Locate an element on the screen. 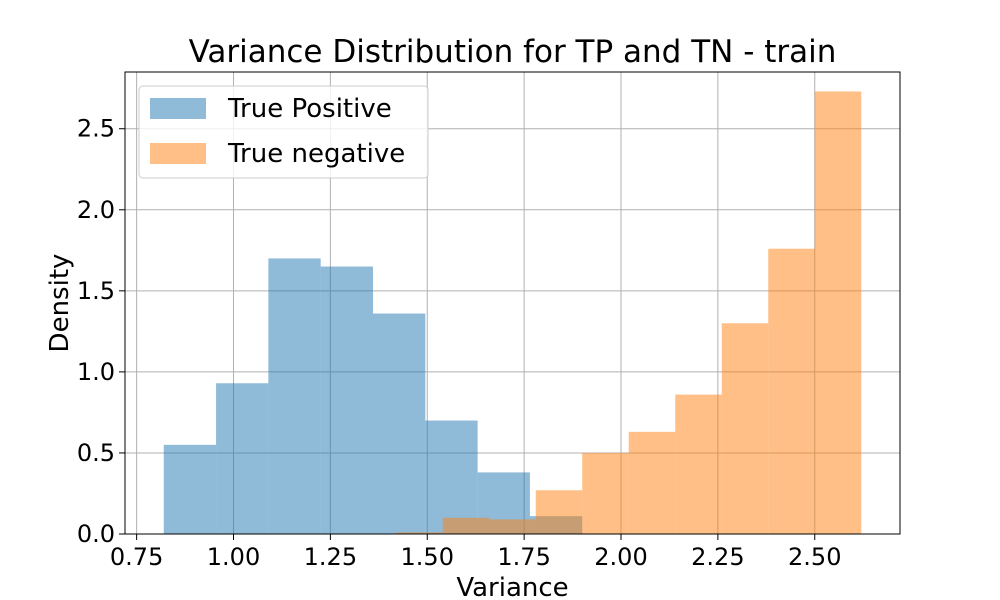 The height and width of the screenshot is (600, 1000). x-axis-label: Variance is located at coordinates (512, 586).